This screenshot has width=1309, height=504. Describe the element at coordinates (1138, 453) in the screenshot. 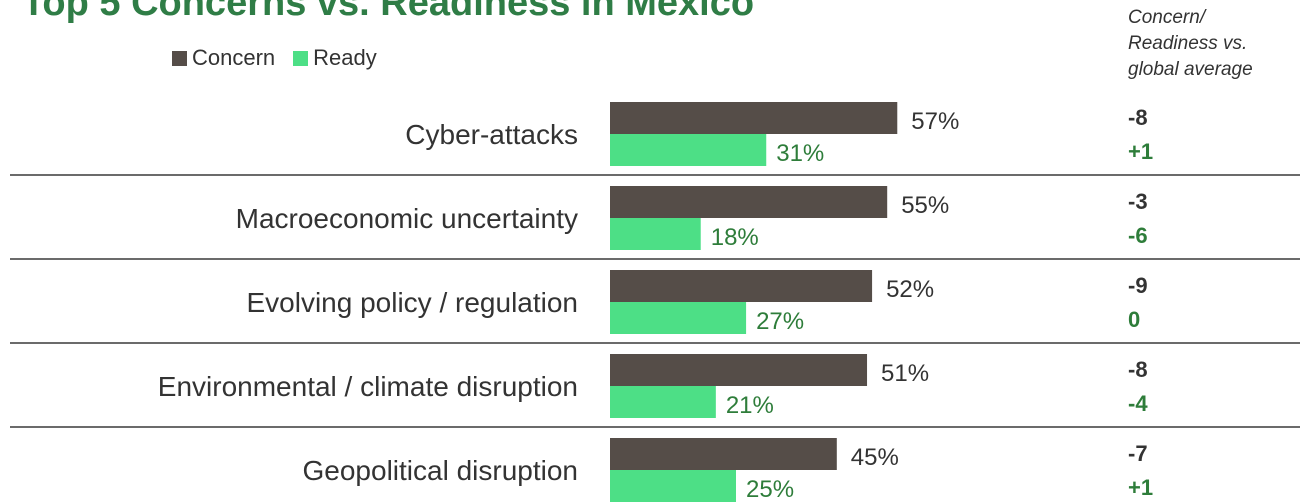

I see `concern-vs-global-value: -7` at that location.